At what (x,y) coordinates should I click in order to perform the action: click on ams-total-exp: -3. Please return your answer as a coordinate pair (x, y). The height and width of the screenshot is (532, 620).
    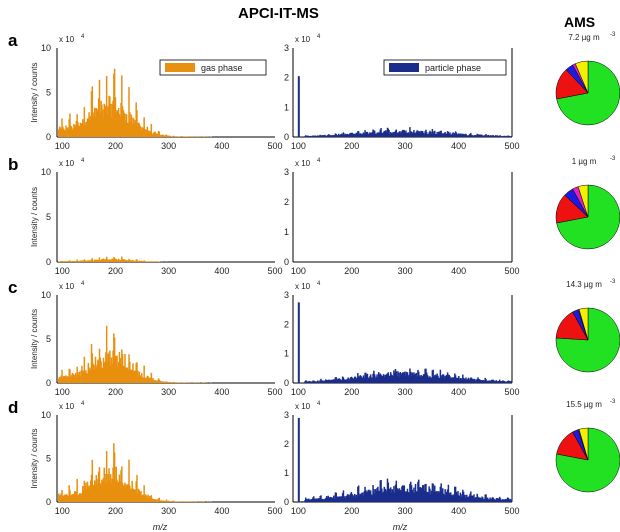
    Looking at the image, I should click on (613, 402).